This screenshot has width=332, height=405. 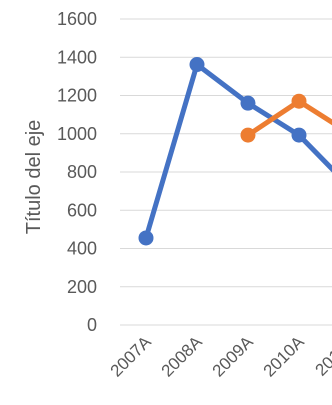 What do you see at coordinates (131, 356) in the screenshot?
I see `x-tick-label: 2007A` at bounding box center [131, 356].